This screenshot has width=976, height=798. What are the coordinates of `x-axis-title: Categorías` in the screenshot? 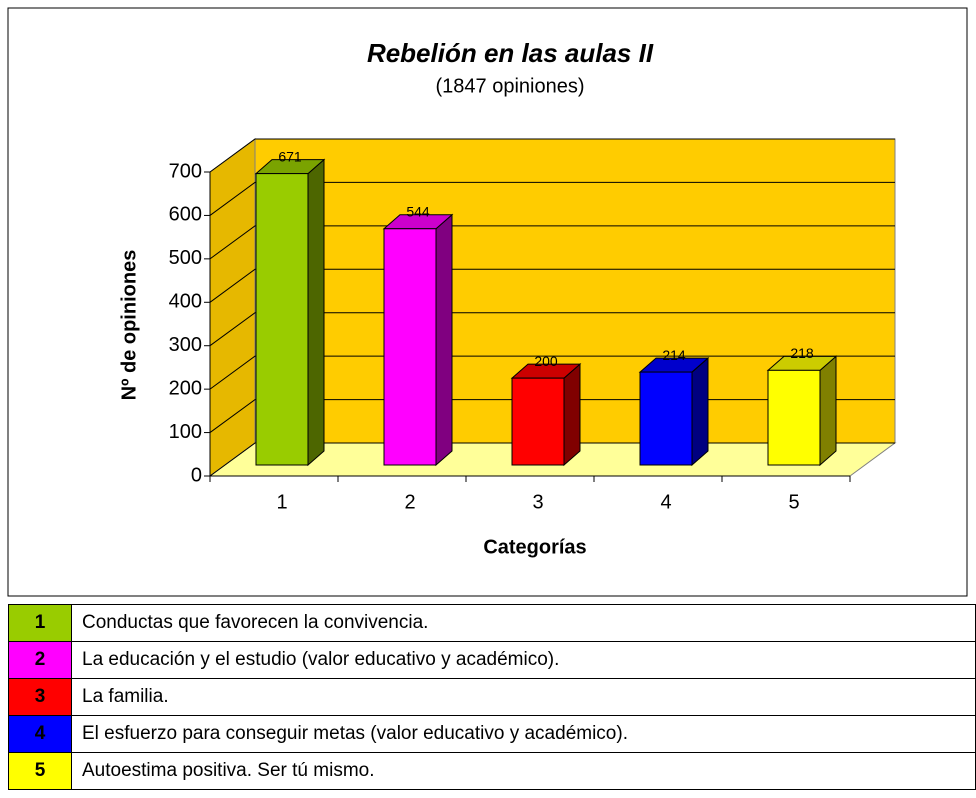 It's located at (534, 547).